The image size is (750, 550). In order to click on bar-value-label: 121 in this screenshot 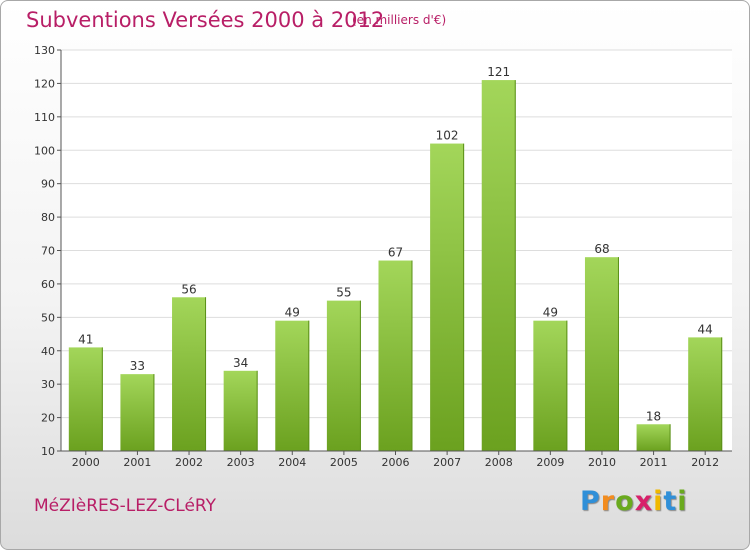, I will do `click(498, 72)`.